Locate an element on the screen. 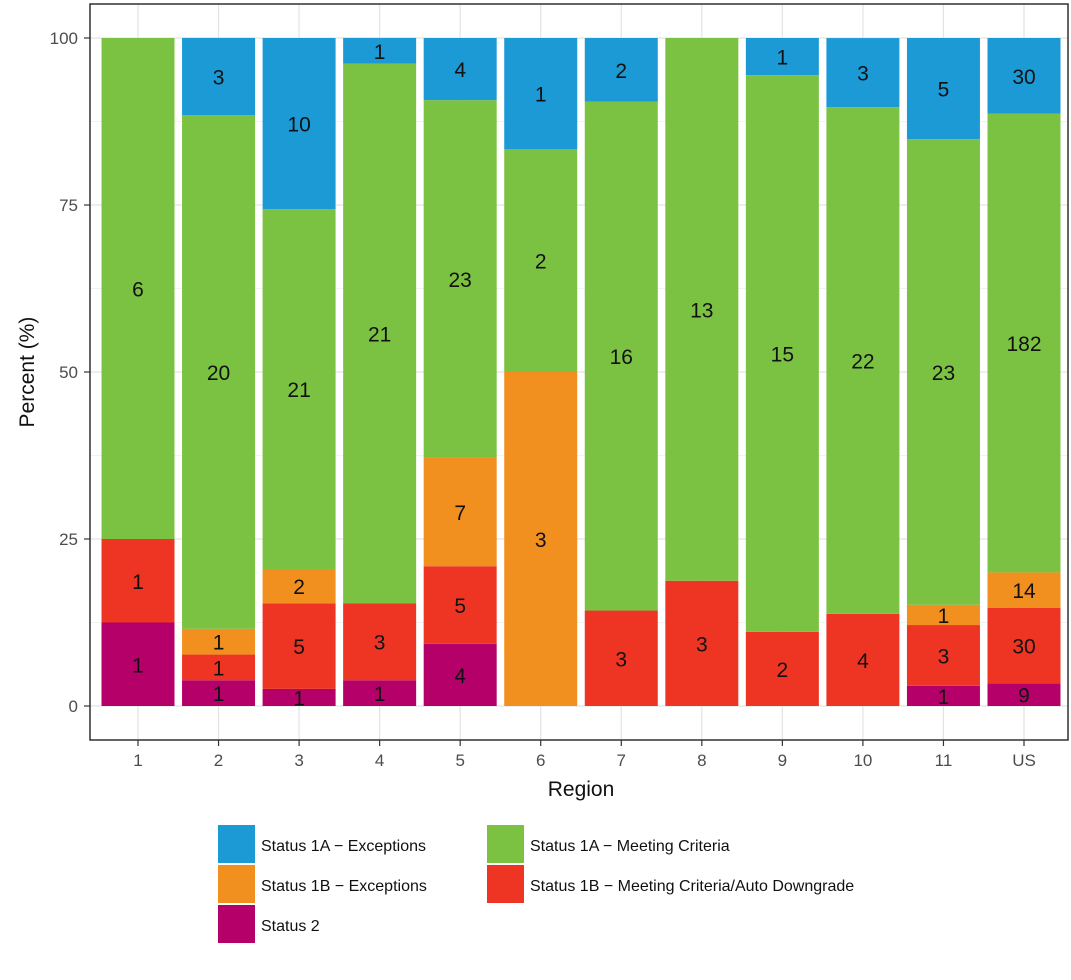 The image size is (1071, 980). x-tick-label: 8 is located at coordinates (701, 760).